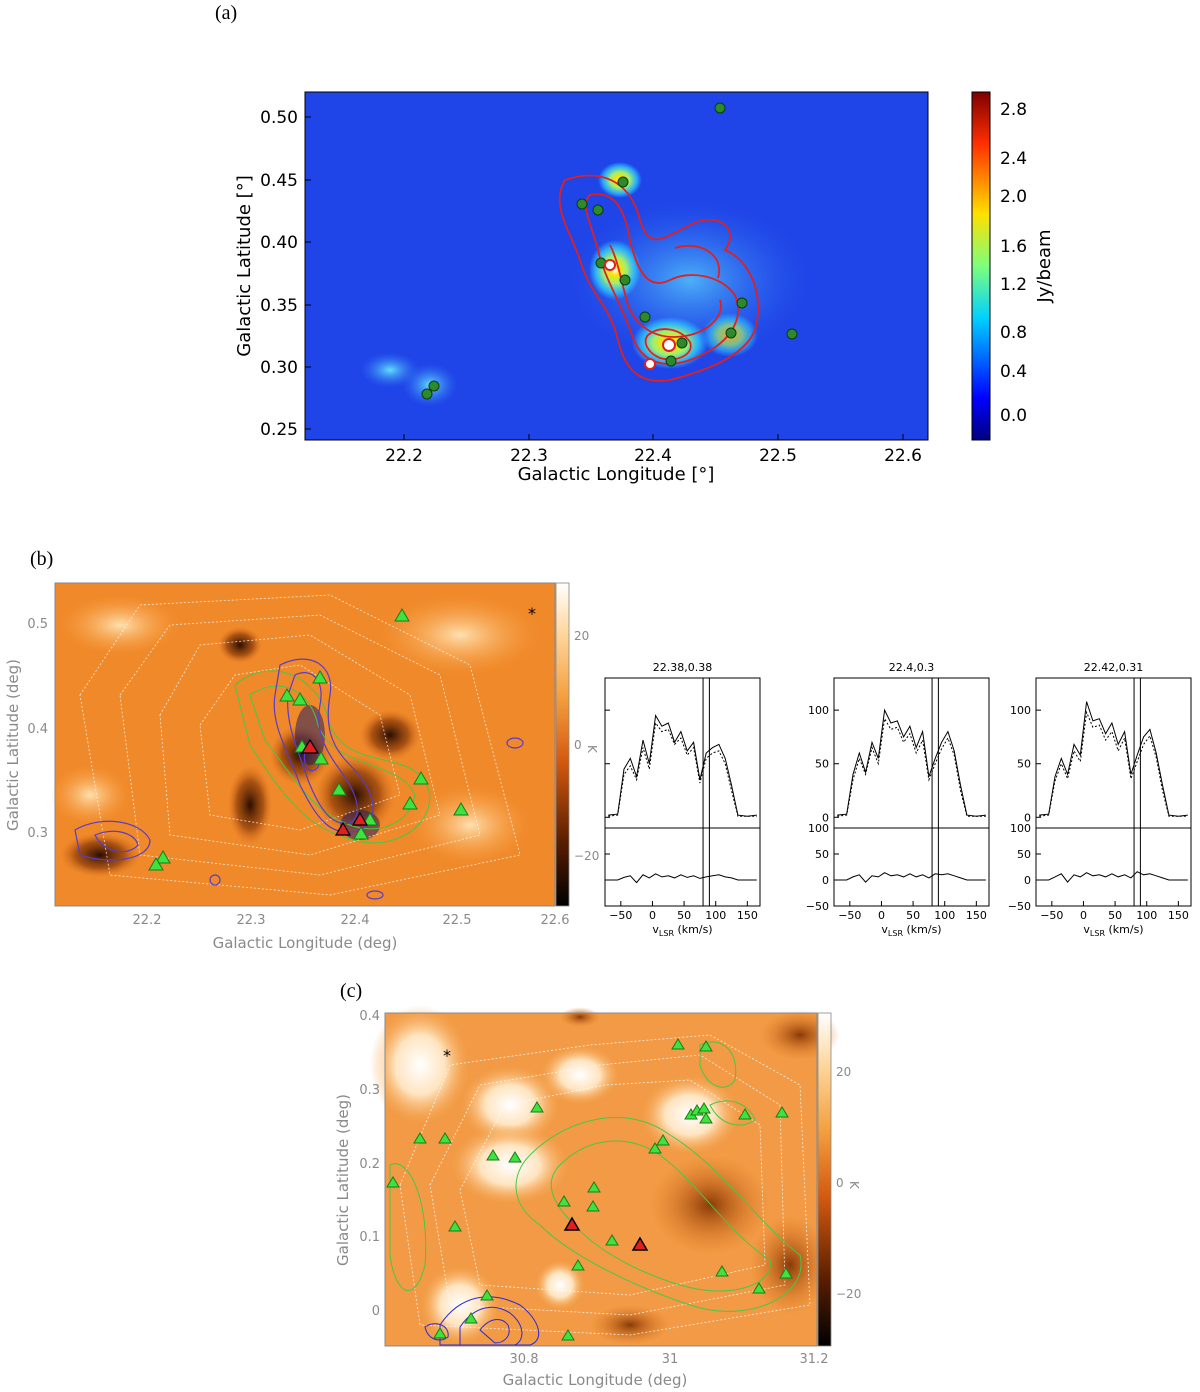 The width and height of the screenshot is (1200, 1392). Describe the element at coordinates (147, 920) in the screenshot. I see `tick-label: 22.2` at that location.